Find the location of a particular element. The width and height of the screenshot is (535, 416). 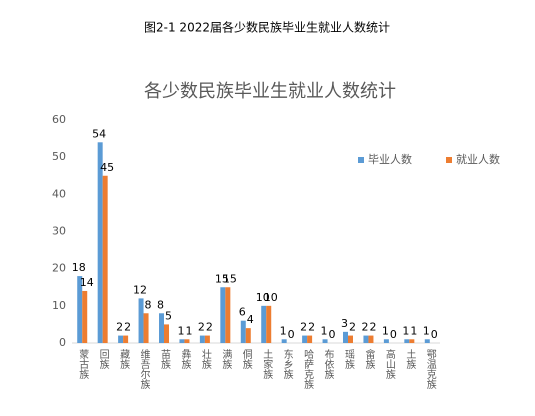

x-tick-label: 藏族 is located at coordinates (124, 359).